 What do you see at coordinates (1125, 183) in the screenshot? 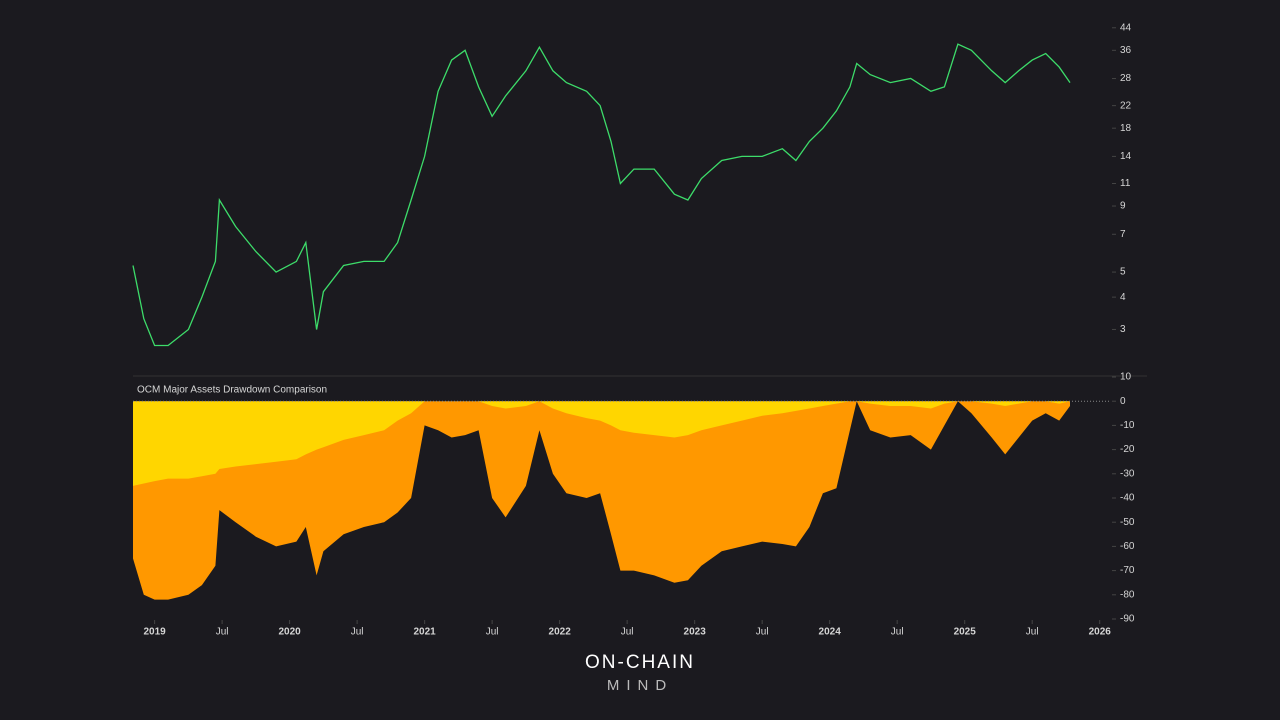
I see `y-tick-label: 11` at bounding box center [1125, 183].